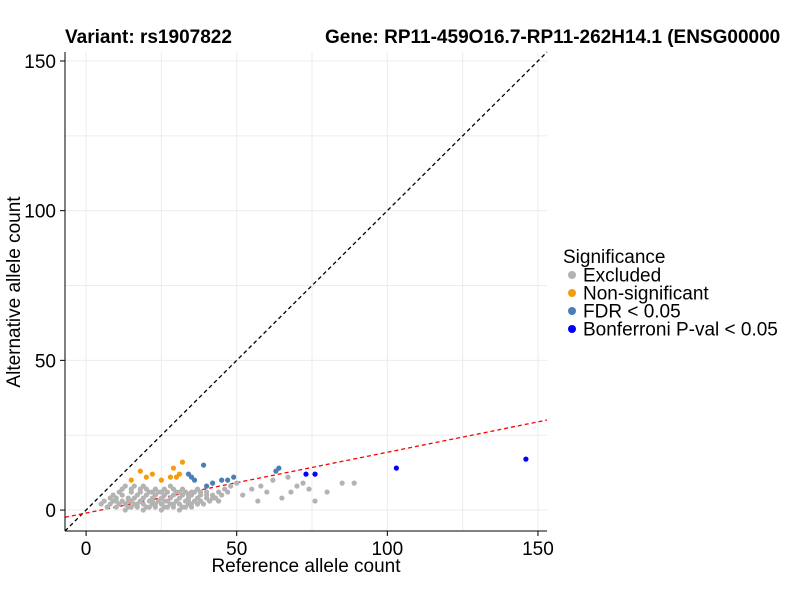 The height and width of the screenshot is (600, 800). I want to click on legend-label: Bonferroni P-val < 0.05, so click(680, 330).